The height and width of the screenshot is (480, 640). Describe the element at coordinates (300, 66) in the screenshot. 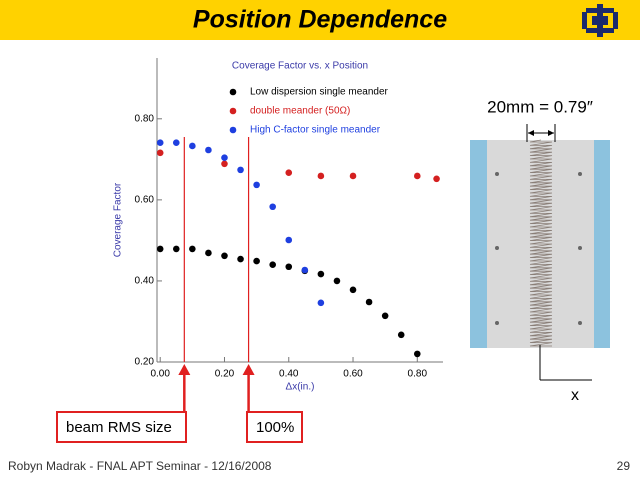

I see `chart-title: Coverage Factor vs. x Position` at that location.